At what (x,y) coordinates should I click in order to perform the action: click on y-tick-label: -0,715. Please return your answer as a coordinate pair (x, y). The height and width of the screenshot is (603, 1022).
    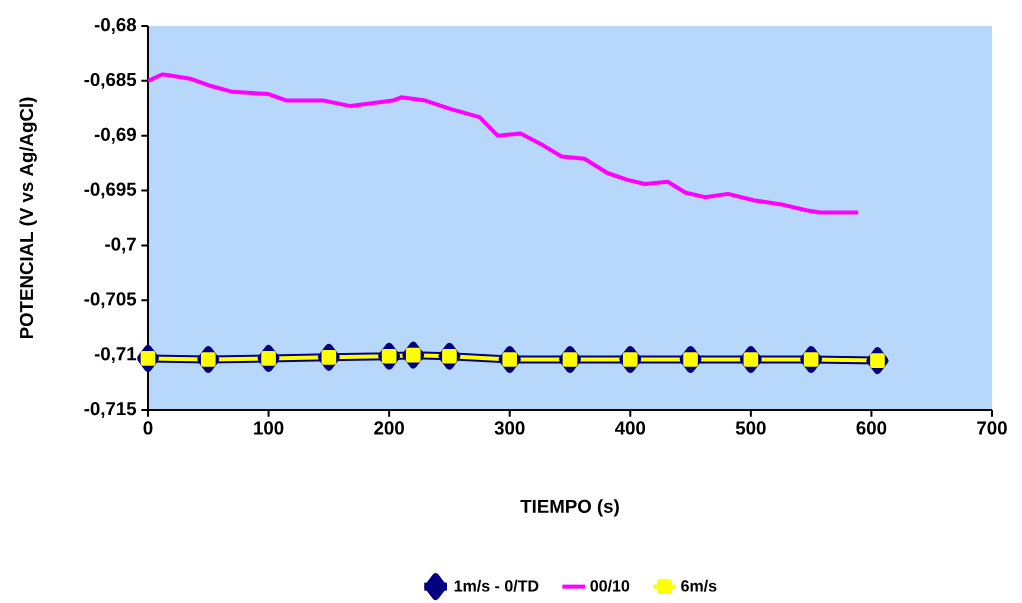
    Looking at the image, I should click on (110, 410).